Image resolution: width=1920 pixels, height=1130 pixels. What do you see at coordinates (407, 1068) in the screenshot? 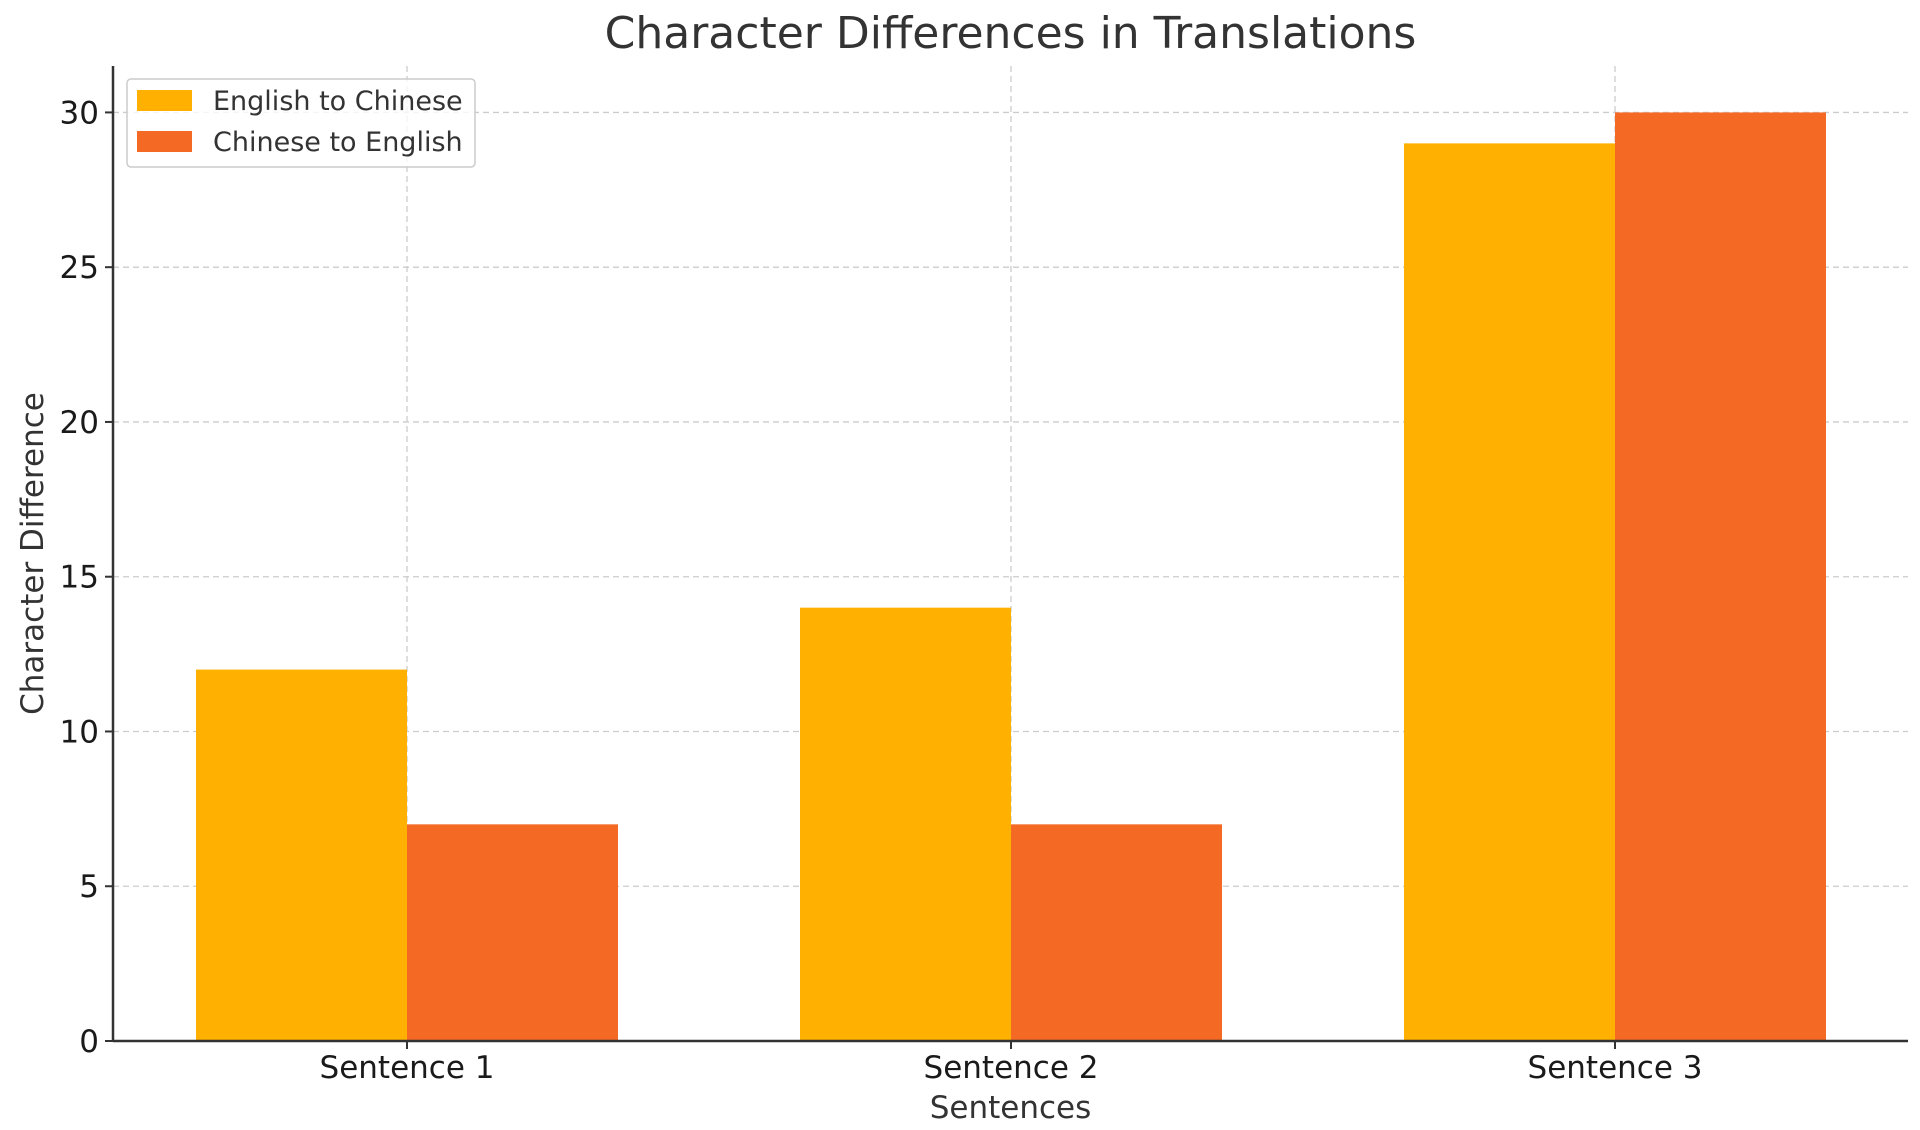
I see `x-tick-label: Sentence 1` at bounding box center [407, 1068].